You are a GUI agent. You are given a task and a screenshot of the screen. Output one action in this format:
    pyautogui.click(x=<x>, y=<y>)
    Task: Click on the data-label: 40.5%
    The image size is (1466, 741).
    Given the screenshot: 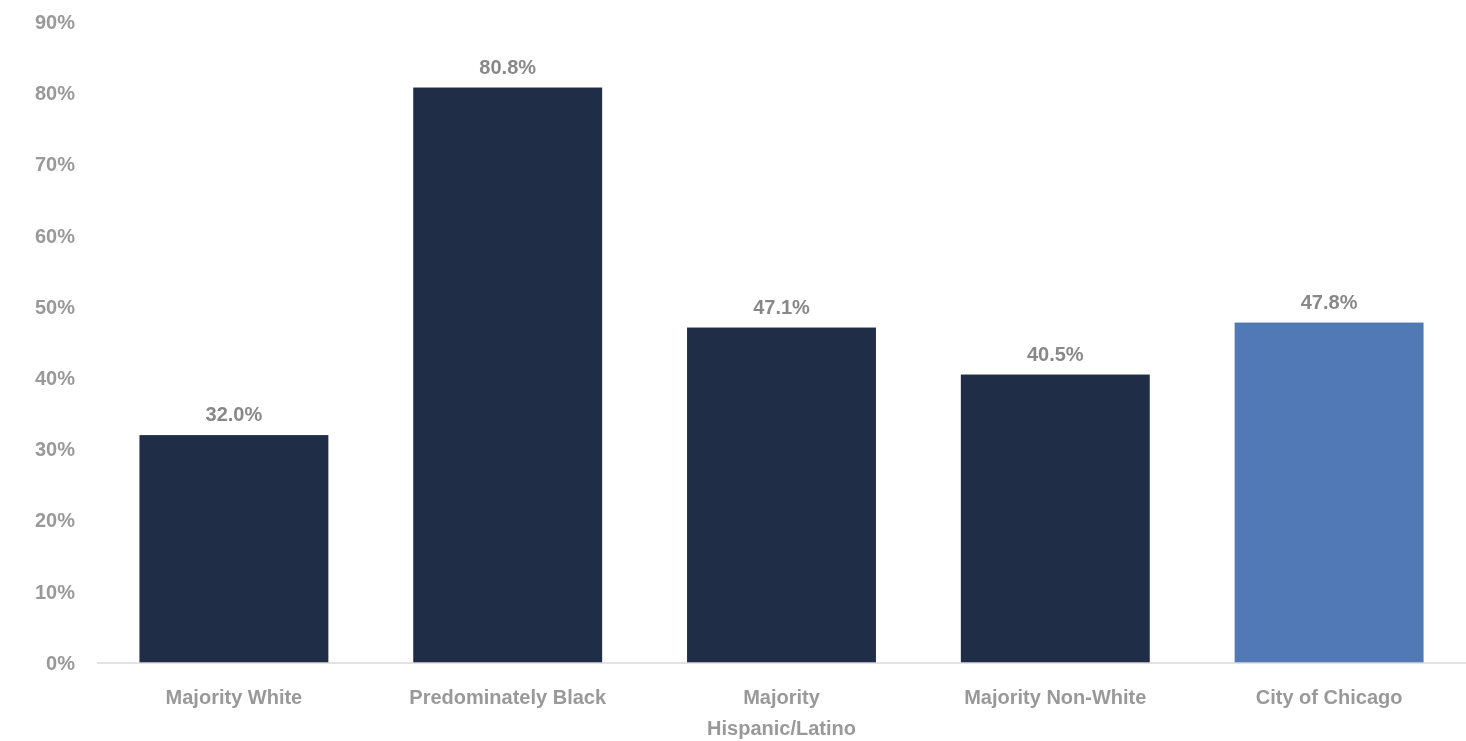 What is the action you would take?
    pyautogui.click(x=1055, y=353)
    